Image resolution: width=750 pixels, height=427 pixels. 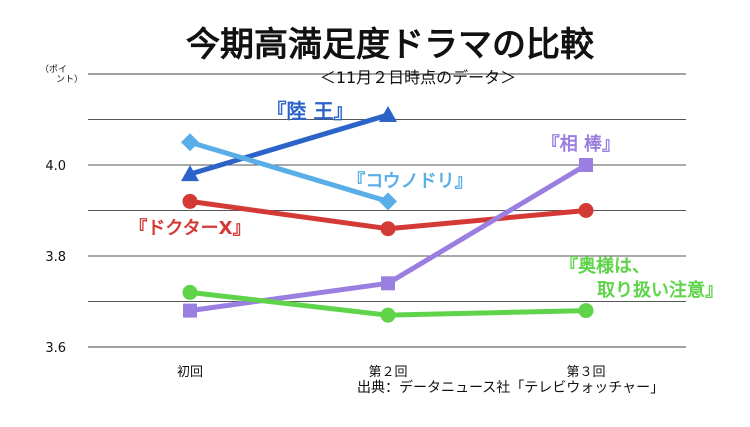 I want to click on series-label-line: 『相 棒』, so click(x=581, y=144).